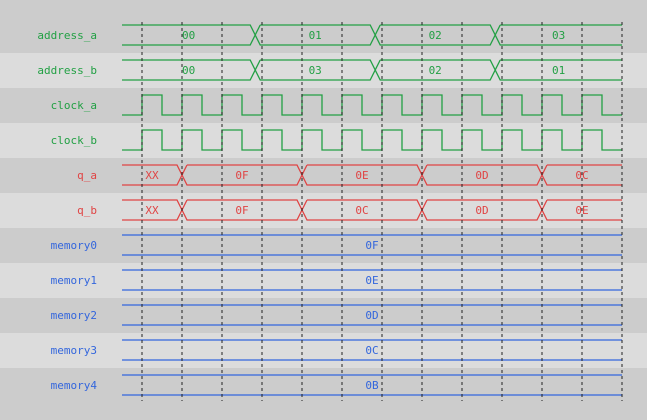  I want to click on bus-value-q_b: 0C, so click(361, 210).